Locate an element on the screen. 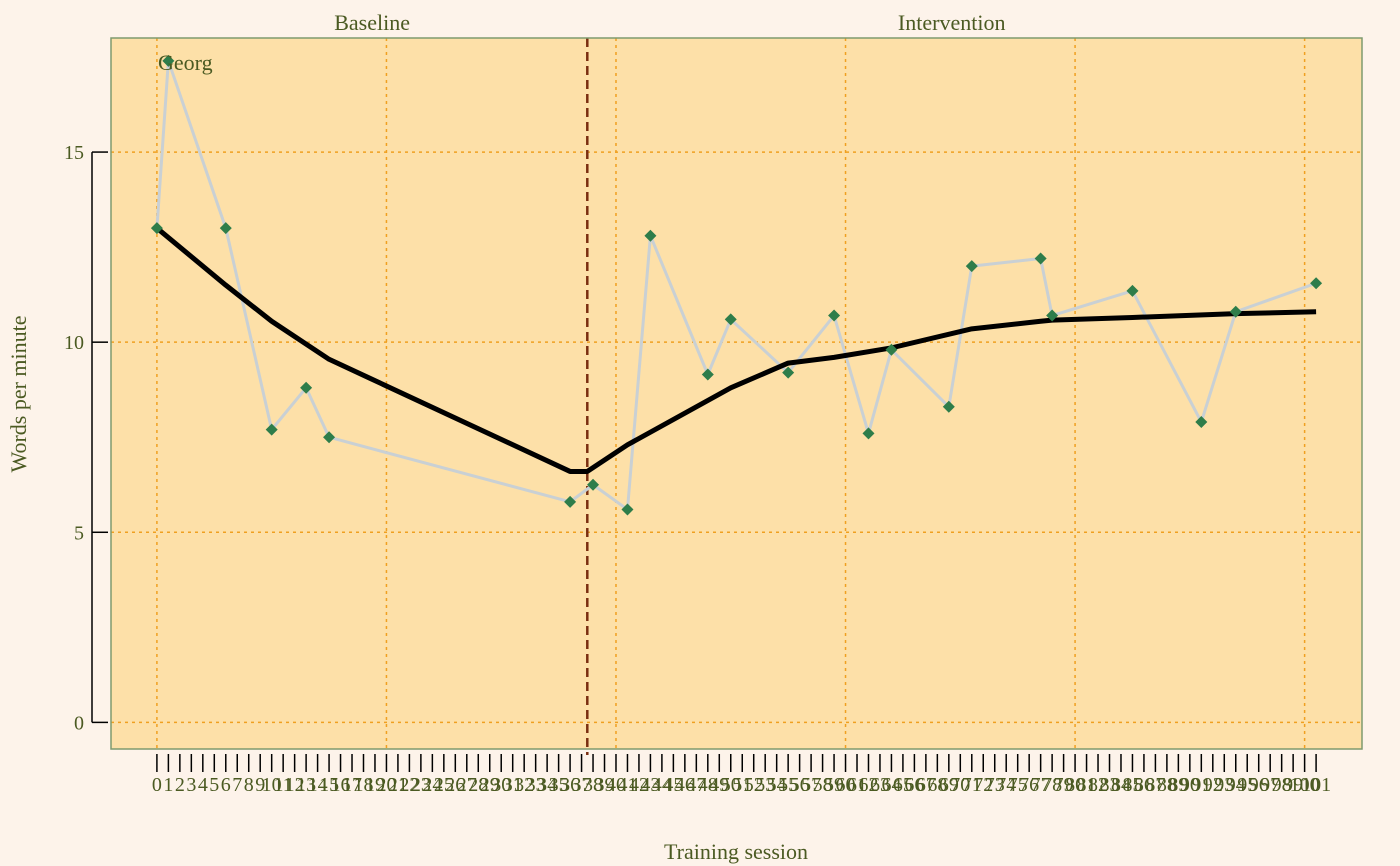 This screenshot has height=866, width=1400. x-tick-label: 0 is located at coordinates (157, 785).